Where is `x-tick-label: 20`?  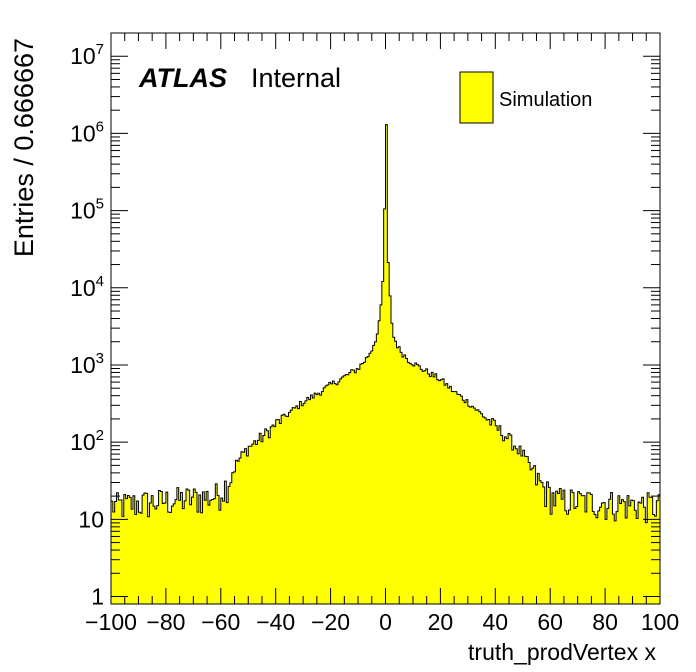 x-tick-label: 20 is located at coordinates (441, 622).